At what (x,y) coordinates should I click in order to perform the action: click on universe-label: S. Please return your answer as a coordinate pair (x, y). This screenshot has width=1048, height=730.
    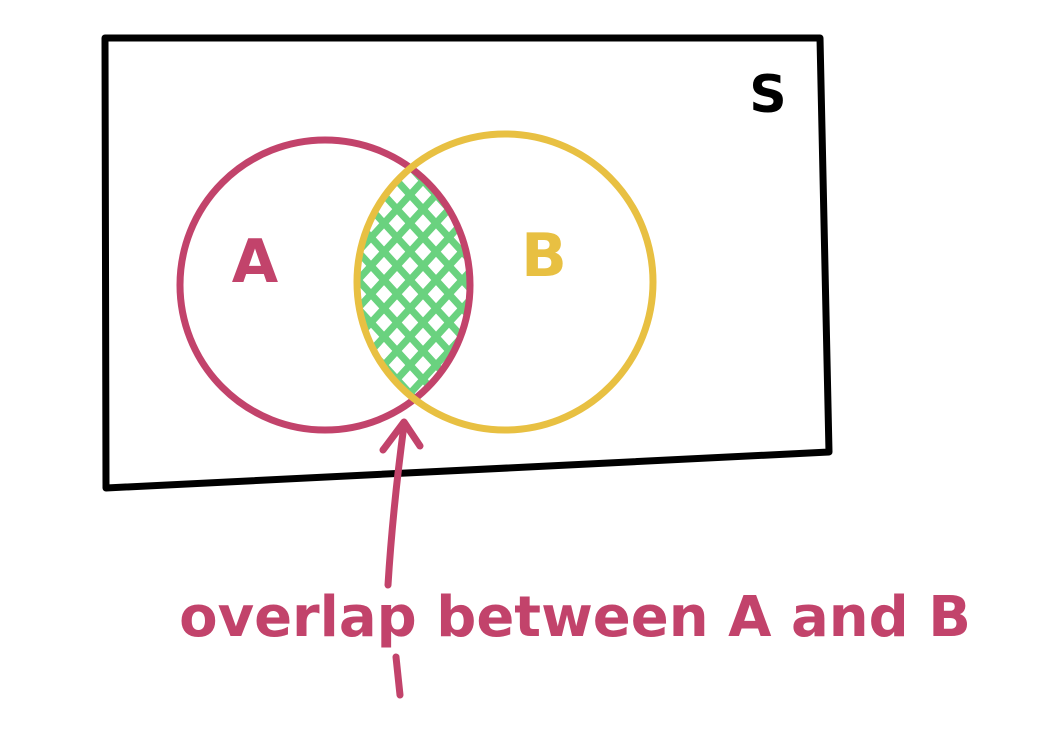
    Looking at the image, I should click on (767, 95).